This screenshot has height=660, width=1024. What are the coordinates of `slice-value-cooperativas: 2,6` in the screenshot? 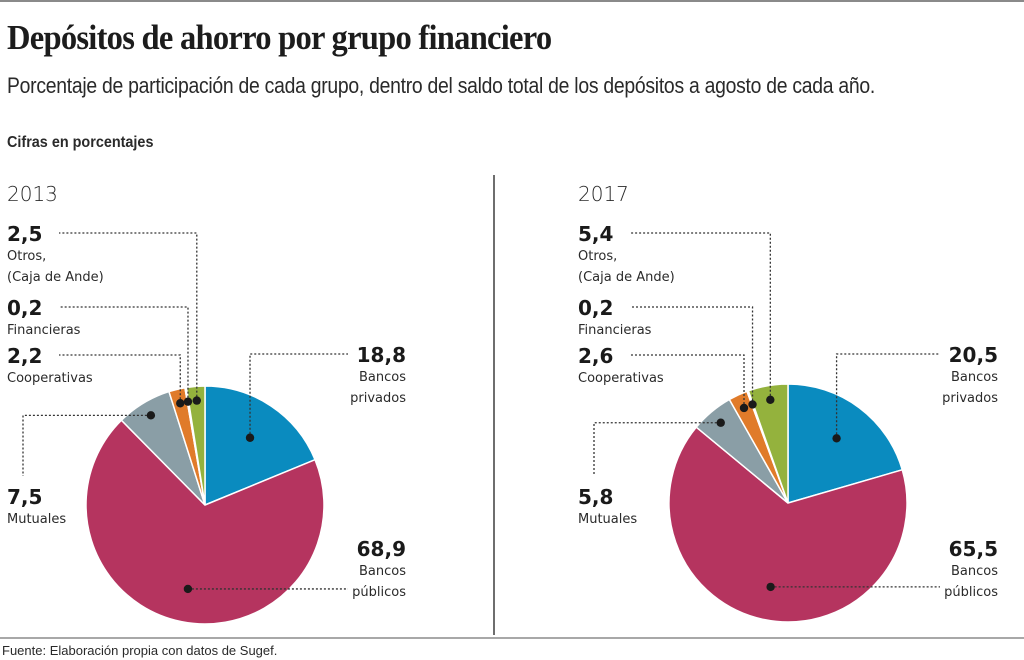 It's located at (595, 356).